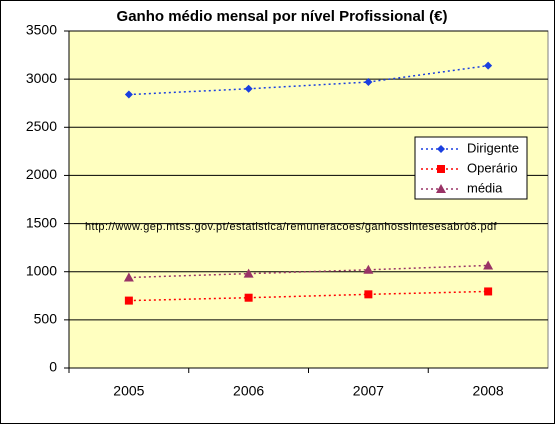  I want to click on y-tick-label: 1000, so click(41, 270).